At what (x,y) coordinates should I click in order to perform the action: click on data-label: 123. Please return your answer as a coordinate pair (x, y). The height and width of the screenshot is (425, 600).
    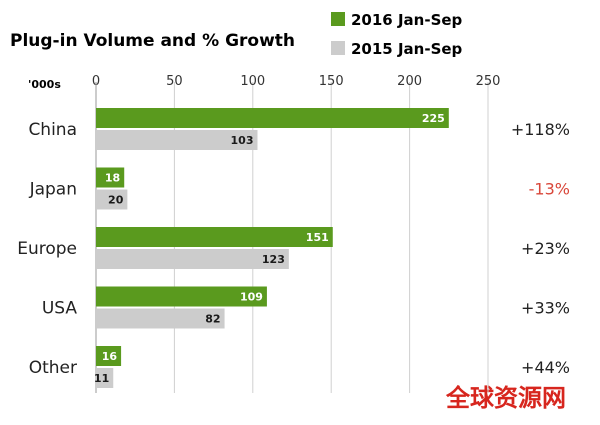
    Looking at the image, I should click on (273, 259).